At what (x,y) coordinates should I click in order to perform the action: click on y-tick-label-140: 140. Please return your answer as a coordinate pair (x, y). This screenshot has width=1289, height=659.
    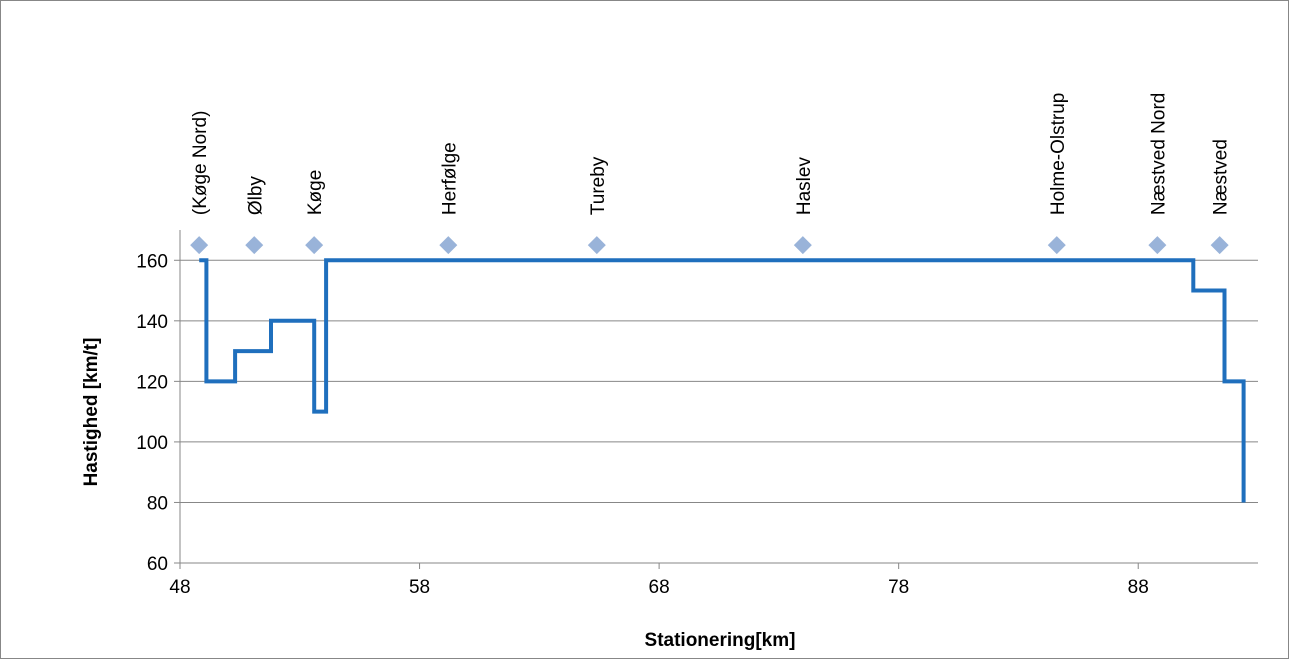
    Looking at the image, I should click on (152, 322).